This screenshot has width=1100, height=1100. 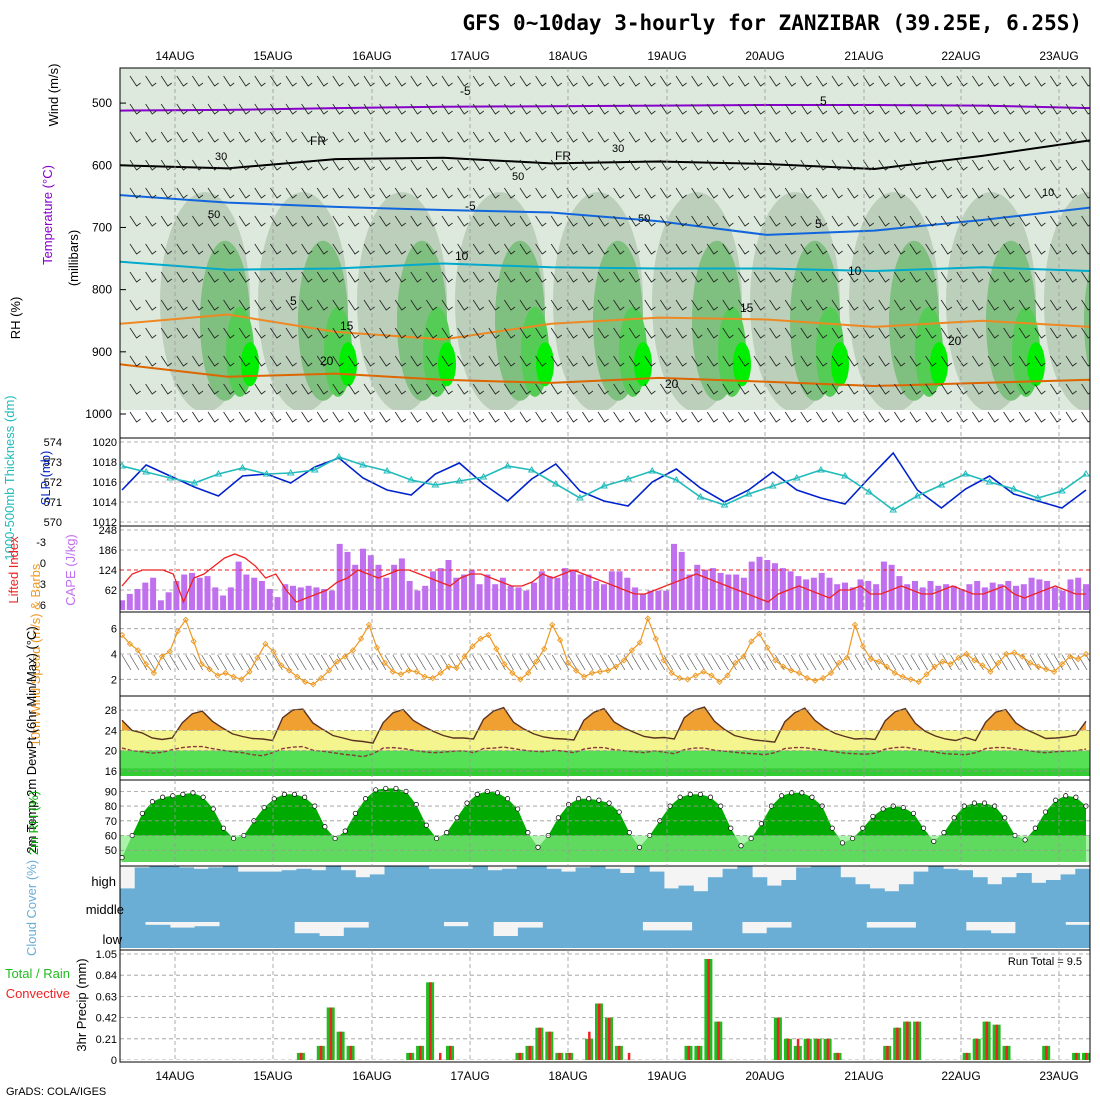 What do you see at coordinates (98, 414) in the screenshot?
I see `y-tick-label: 1000` at bounding box center [98, 414].